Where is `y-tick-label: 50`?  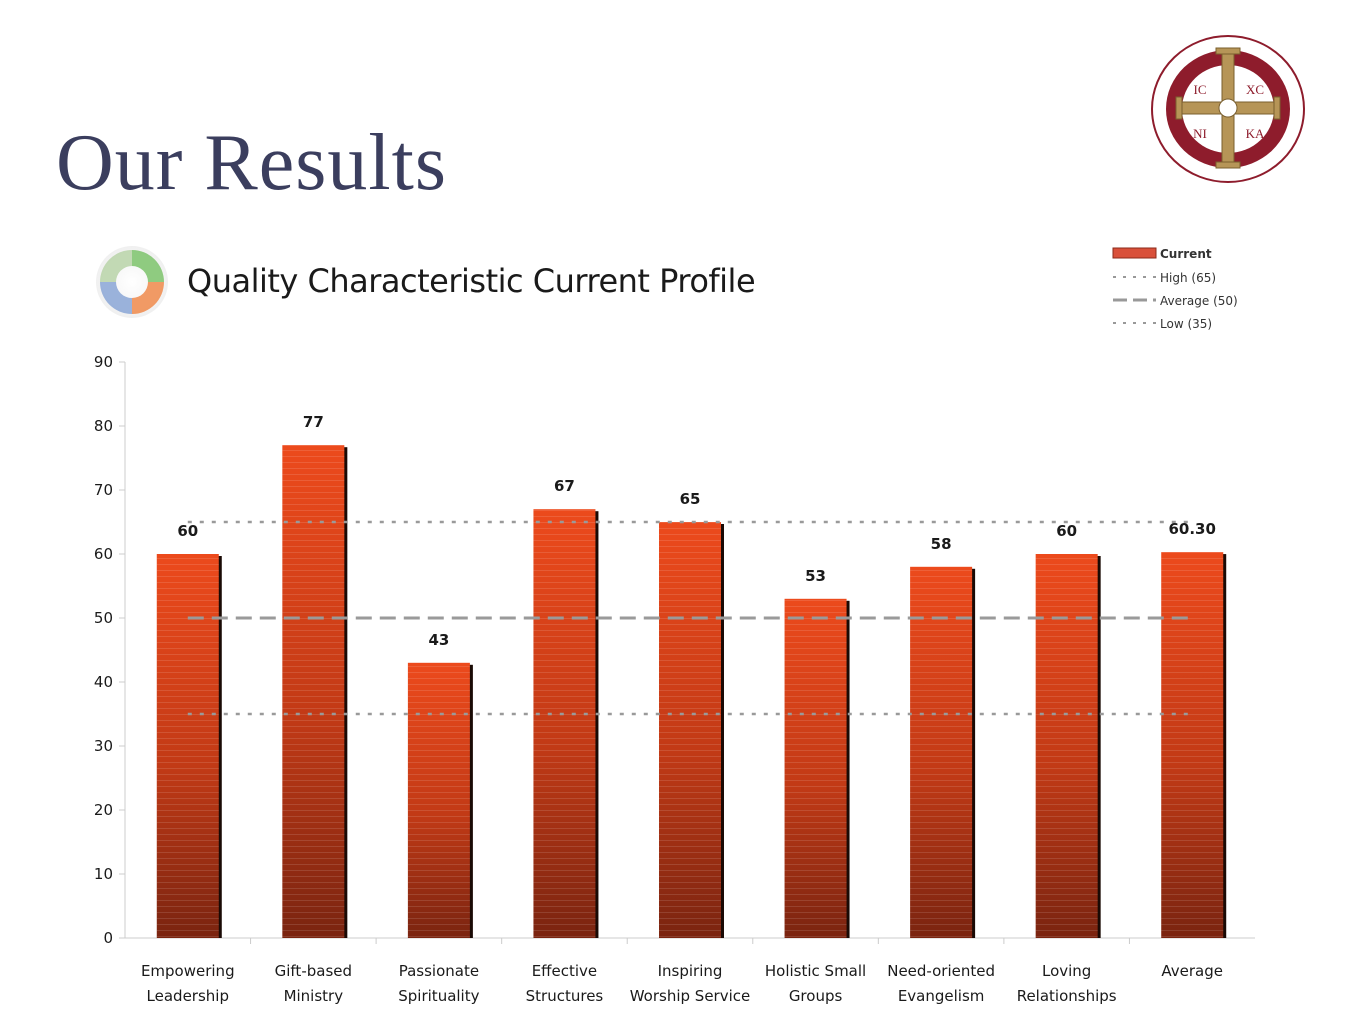 y-tick-label: 50 is located at coordinates (103, 618).